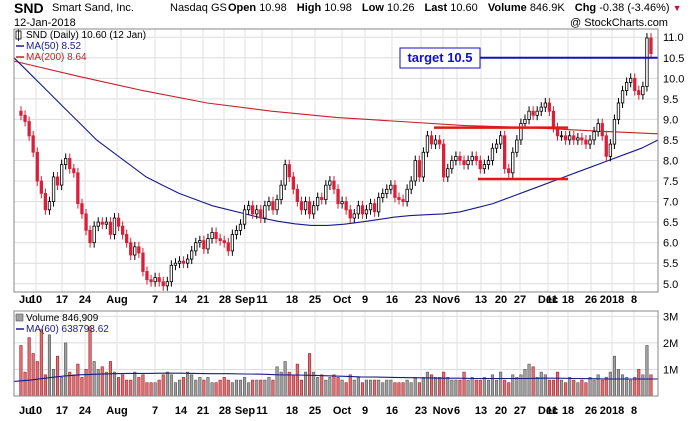 The width and height of the screenshot is (700, 421). Describe the element at coordinates (225, 411) in the screenshot. I see `volume-x-tick-label: 28` at that location.